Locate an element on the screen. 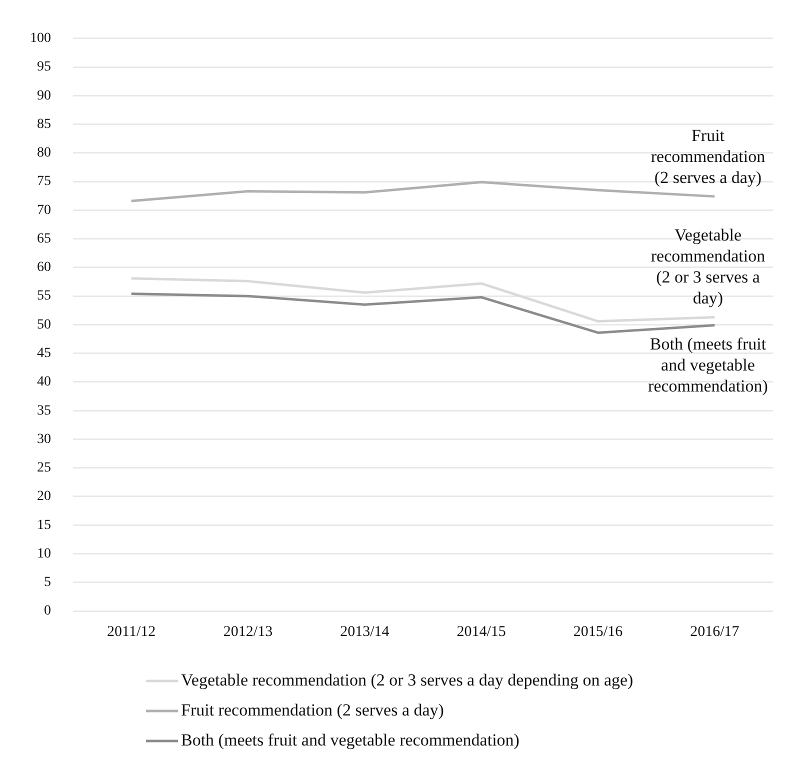  y-tick-label: 80 is located at coordinates (44, 153).